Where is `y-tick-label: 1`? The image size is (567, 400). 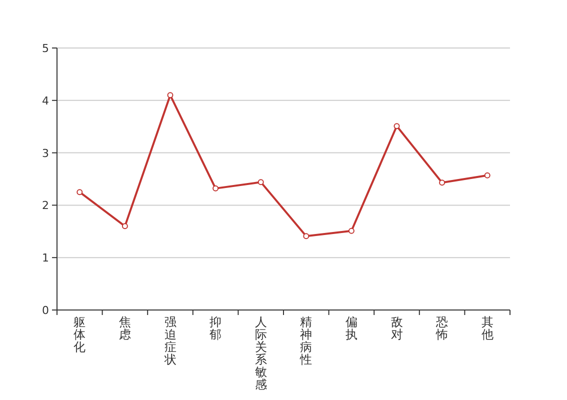
y-tick-label: 1 is located at coordinates (45, 258).